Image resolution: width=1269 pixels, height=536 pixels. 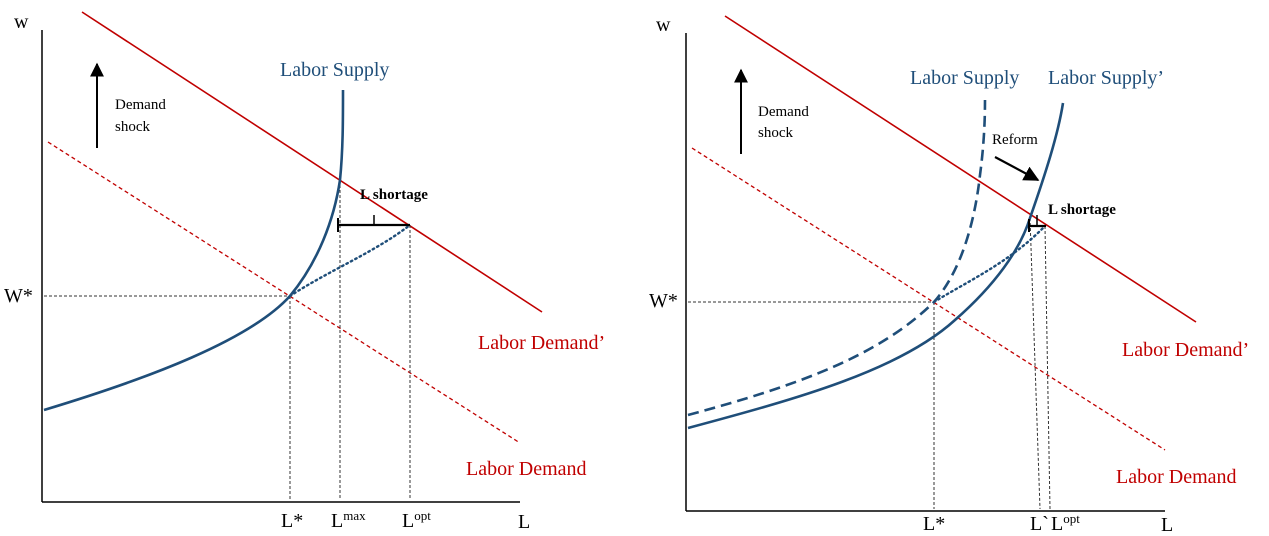 I want to click on right-labor-supply-shifted-label: Labor Supply’, so click(x=1106, y=78).